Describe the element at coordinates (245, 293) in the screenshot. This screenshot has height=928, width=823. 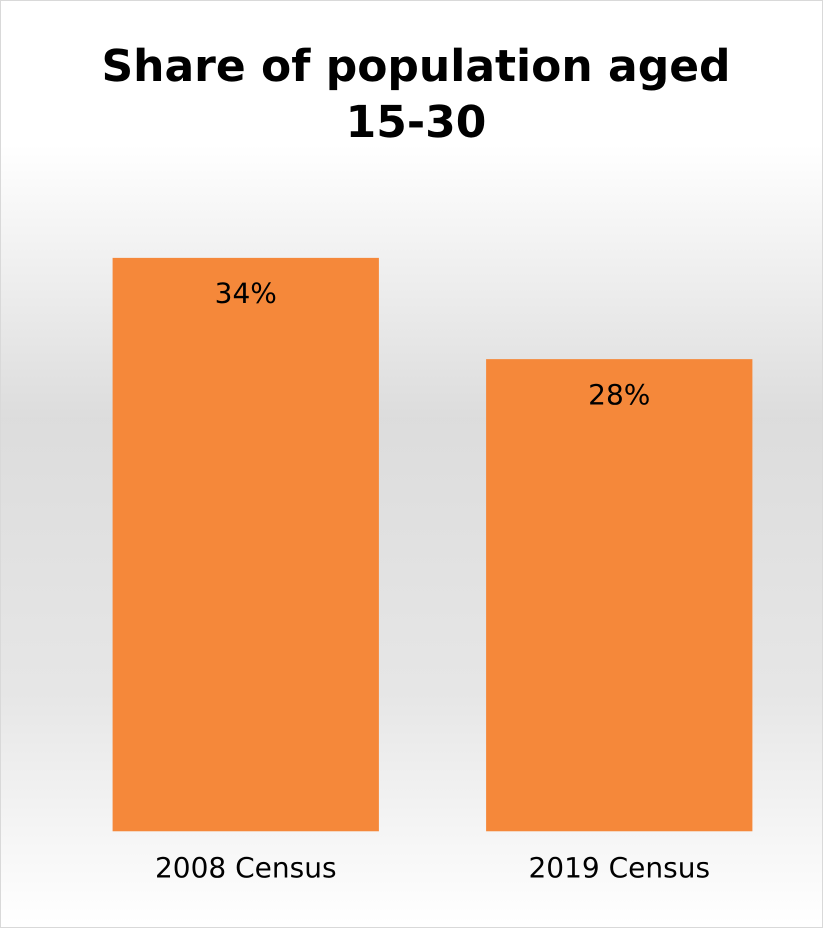
I see `data-label: 34%` at that location.